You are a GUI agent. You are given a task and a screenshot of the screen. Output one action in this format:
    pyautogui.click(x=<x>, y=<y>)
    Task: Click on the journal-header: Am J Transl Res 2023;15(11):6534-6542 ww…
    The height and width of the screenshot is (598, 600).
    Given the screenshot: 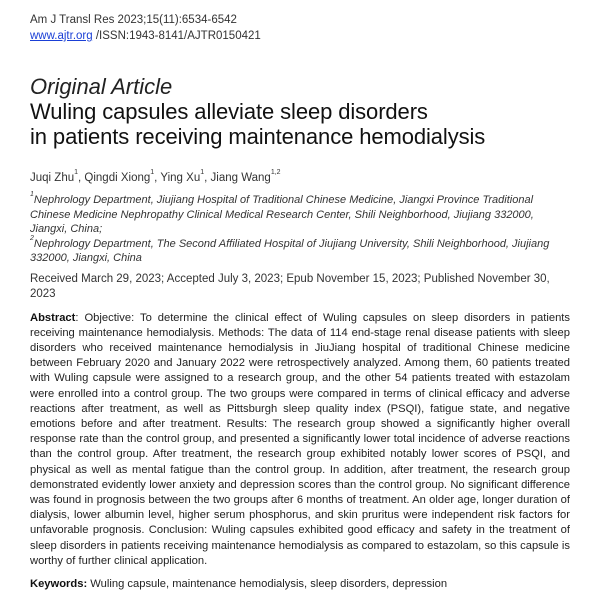 What is the action you would take?
    pyautogui.click(x=300, y=28)
    